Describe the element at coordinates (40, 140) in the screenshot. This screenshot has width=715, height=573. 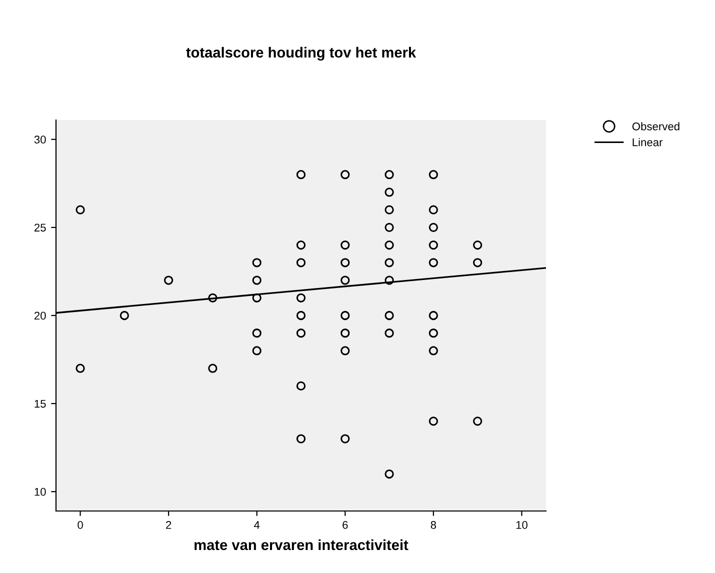
I see `y-tick-label: 30` at that location.